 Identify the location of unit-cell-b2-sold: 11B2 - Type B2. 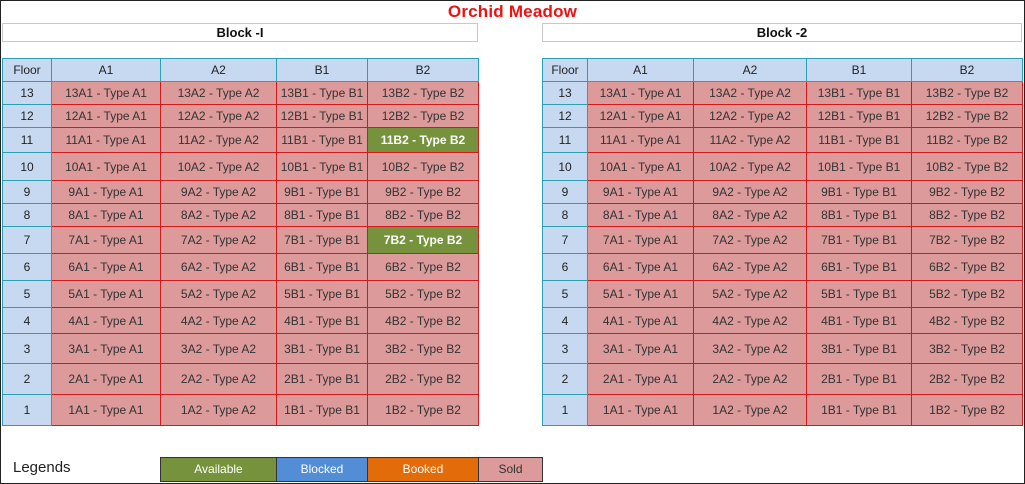
(967, 140).